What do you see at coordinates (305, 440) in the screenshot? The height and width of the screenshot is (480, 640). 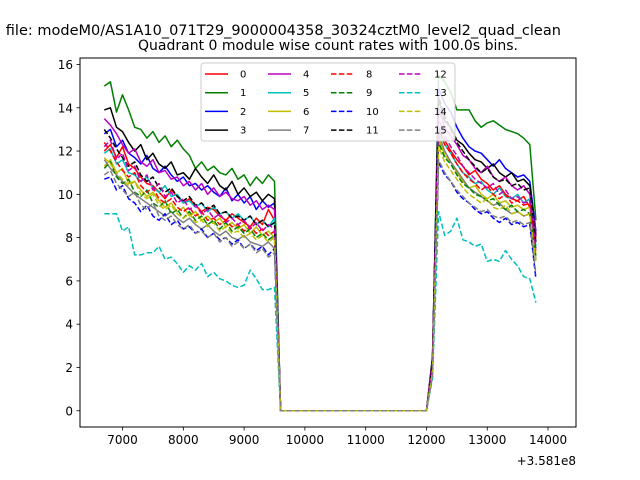 I see `x-tick-label: 10000` at bounding box center [305, 440].